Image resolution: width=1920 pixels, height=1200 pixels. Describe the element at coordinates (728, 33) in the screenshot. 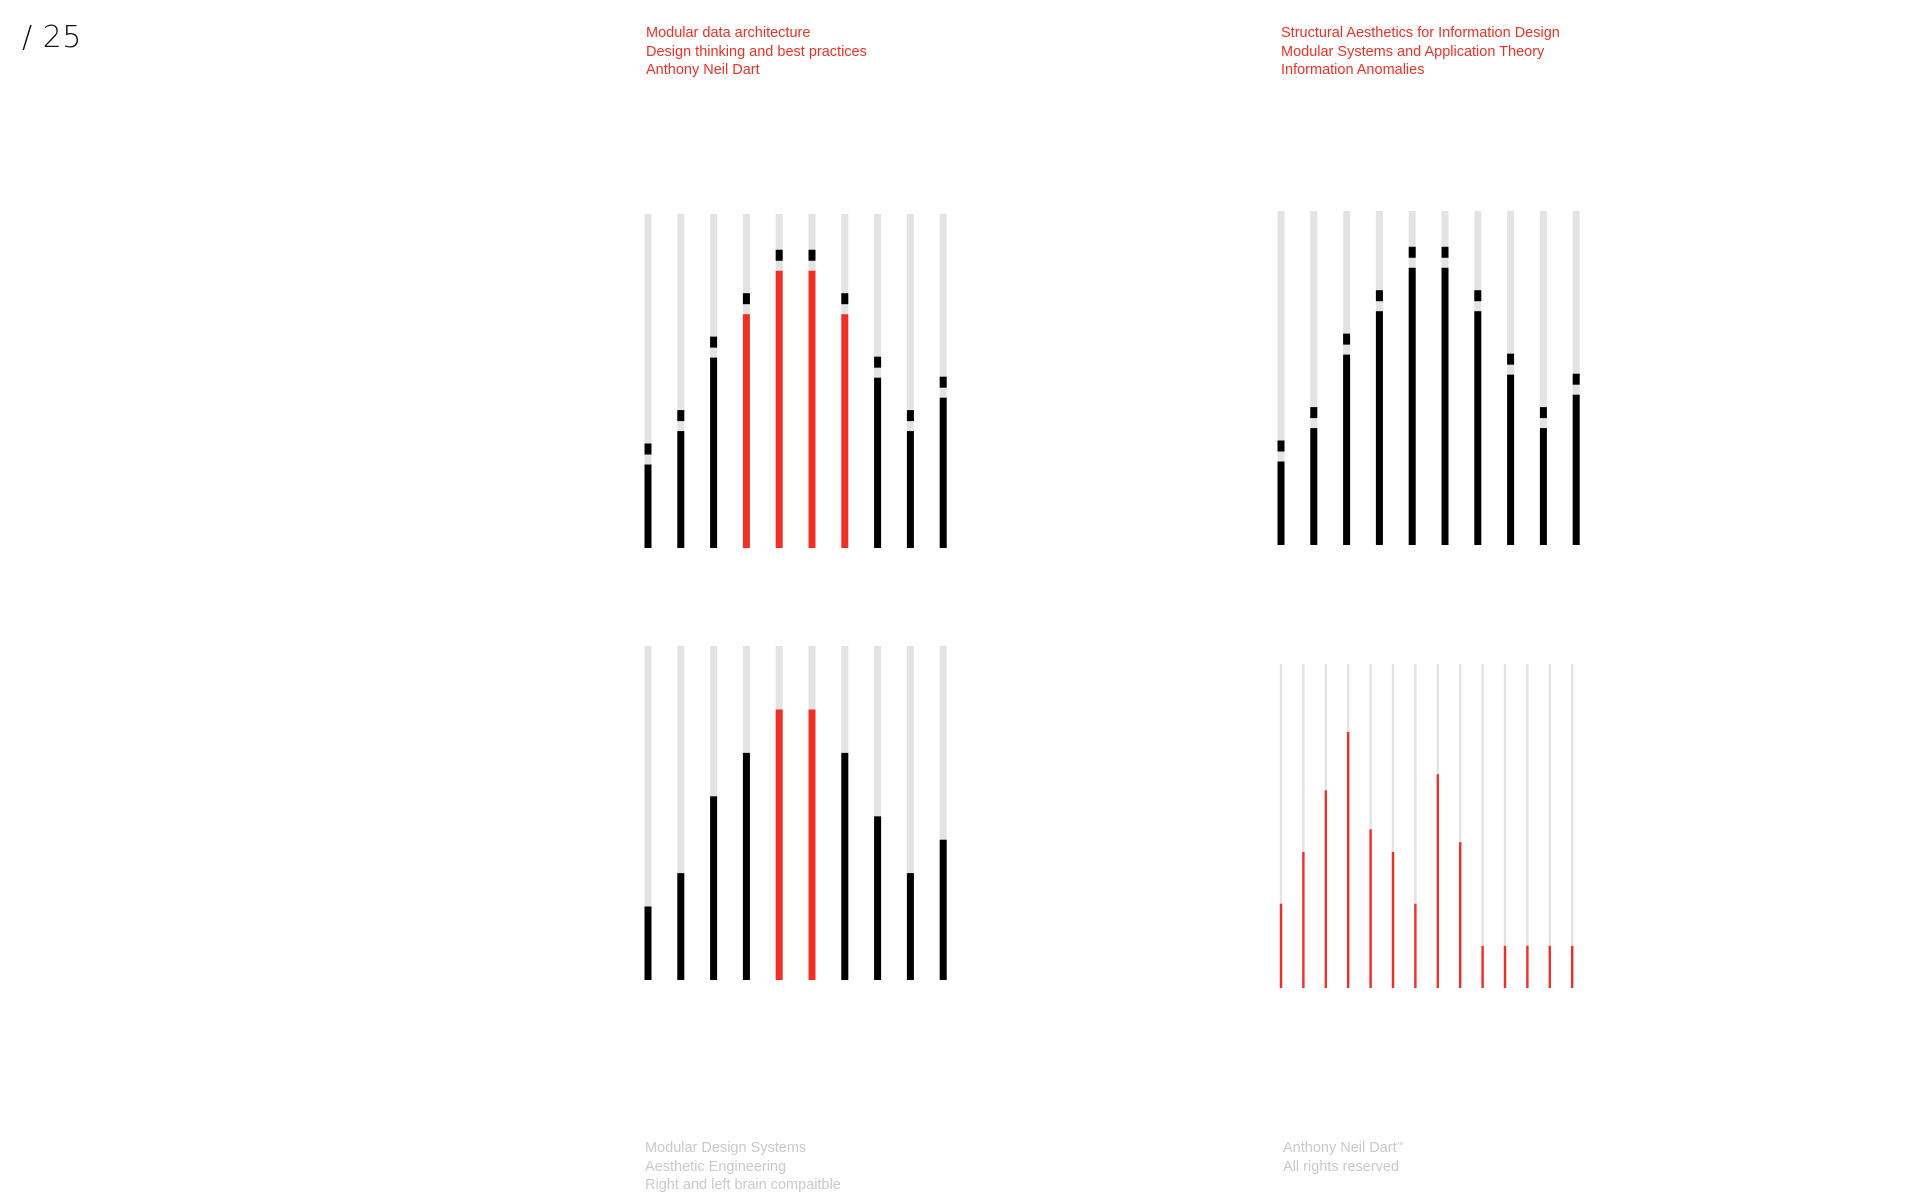

I see `header-left-line: Modular data architecture` at that location.